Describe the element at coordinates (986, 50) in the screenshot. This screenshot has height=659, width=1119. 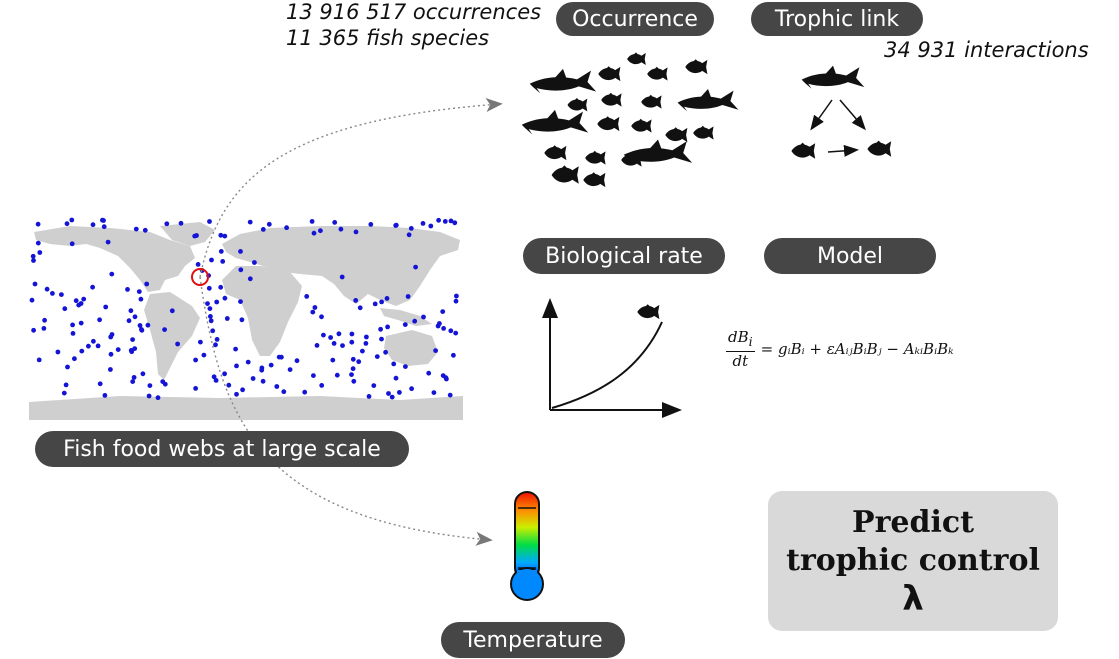
I see `interactions-count: 34 931 interactions` at that location.